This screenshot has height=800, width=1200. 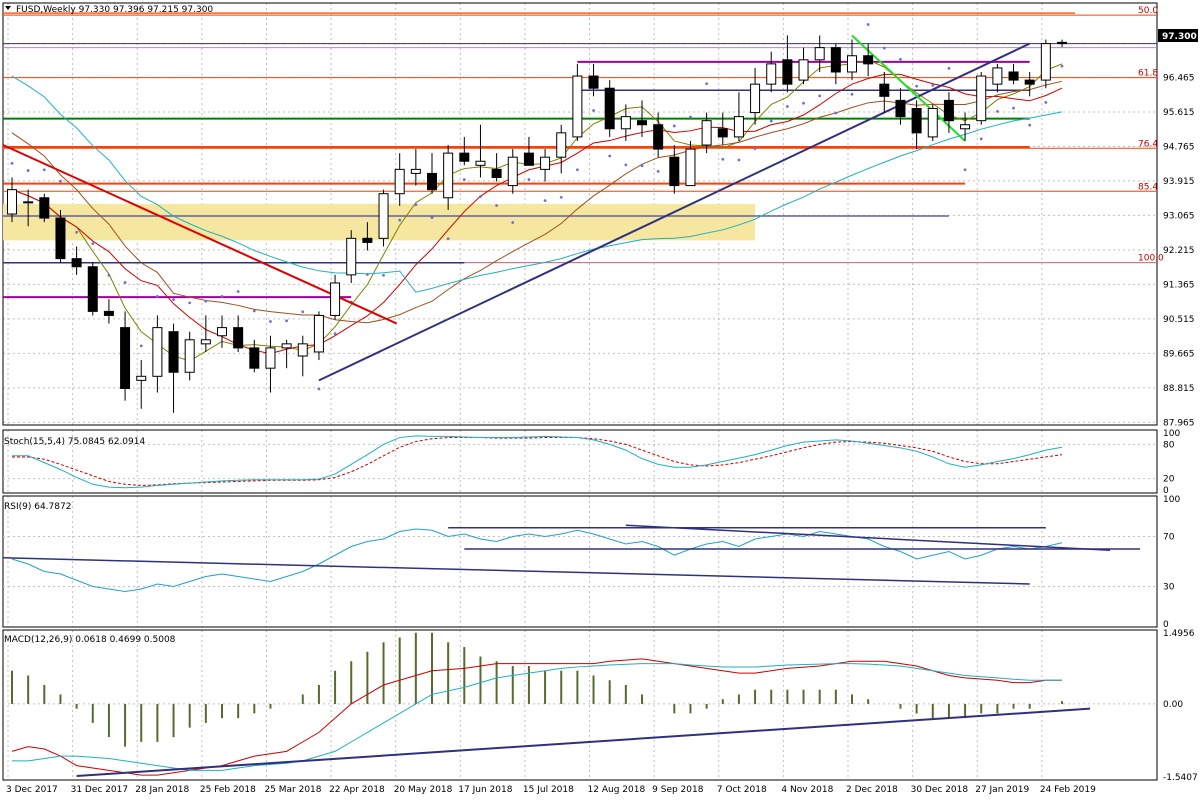 What do you see at coordinates (1179, 113) in the screenshot?
I see `price-tick-label: 95.615` at bounding box center [1179, 113].